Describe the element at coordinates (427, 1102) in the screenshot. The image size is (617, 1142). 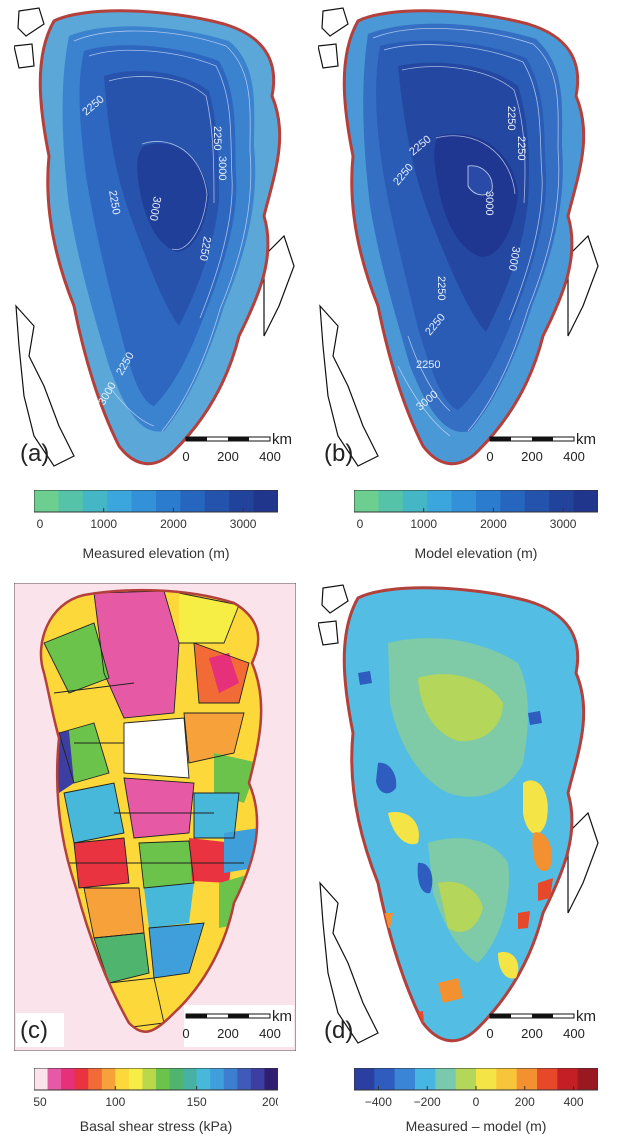
I see `colorbar-tick-label: −200` at that location.